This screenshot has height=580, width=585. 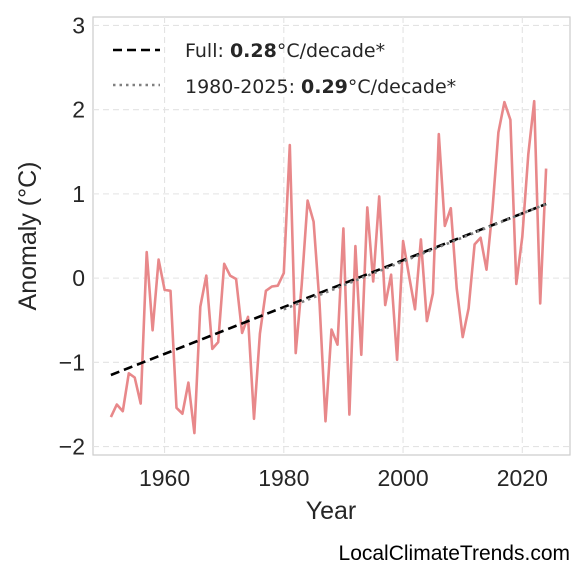 What do you see at coordinates (415, 256) in the screenshot?
I see `recent-trend-line` at bounding box center [415, 256].